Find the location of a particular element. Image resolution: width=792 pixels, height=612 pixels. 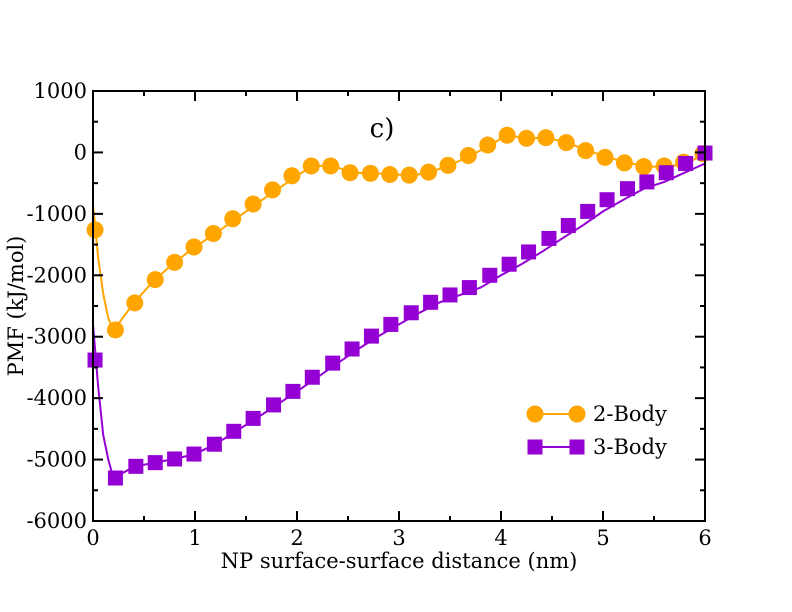

x-tick-label: 2 is located at coordinates (296, 538).